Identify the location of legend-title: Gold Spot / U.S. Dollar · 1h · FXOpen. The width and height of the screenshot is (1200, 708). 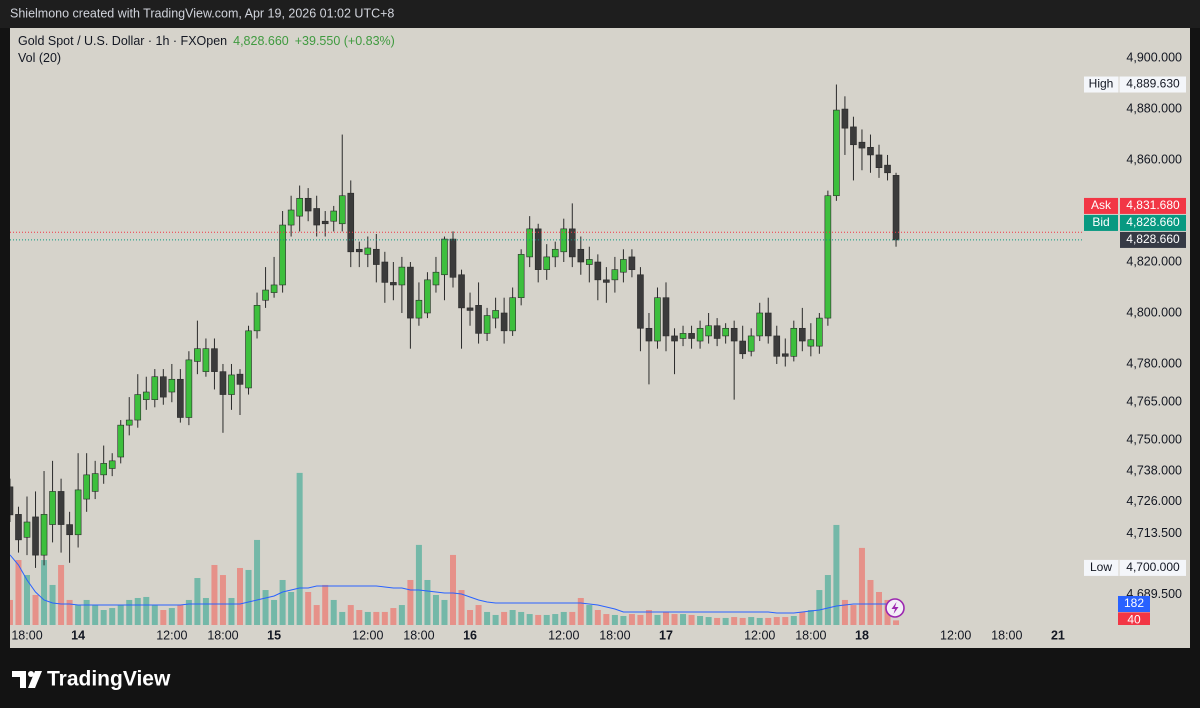
(123, 41).